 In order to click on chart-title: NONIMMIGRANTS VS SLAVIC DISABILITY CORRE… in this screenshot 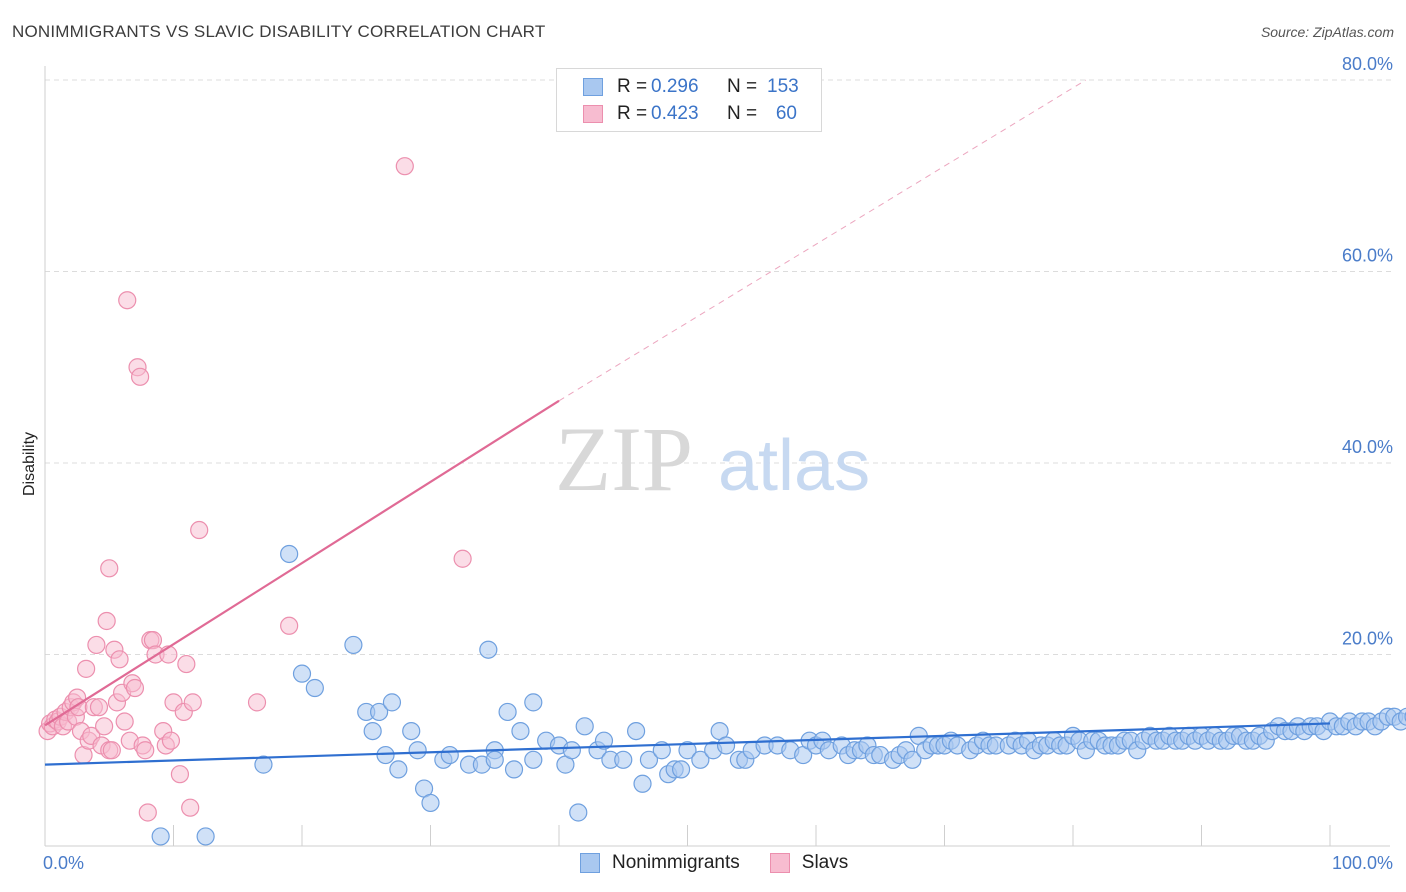, I will do `click(279, 31)`.